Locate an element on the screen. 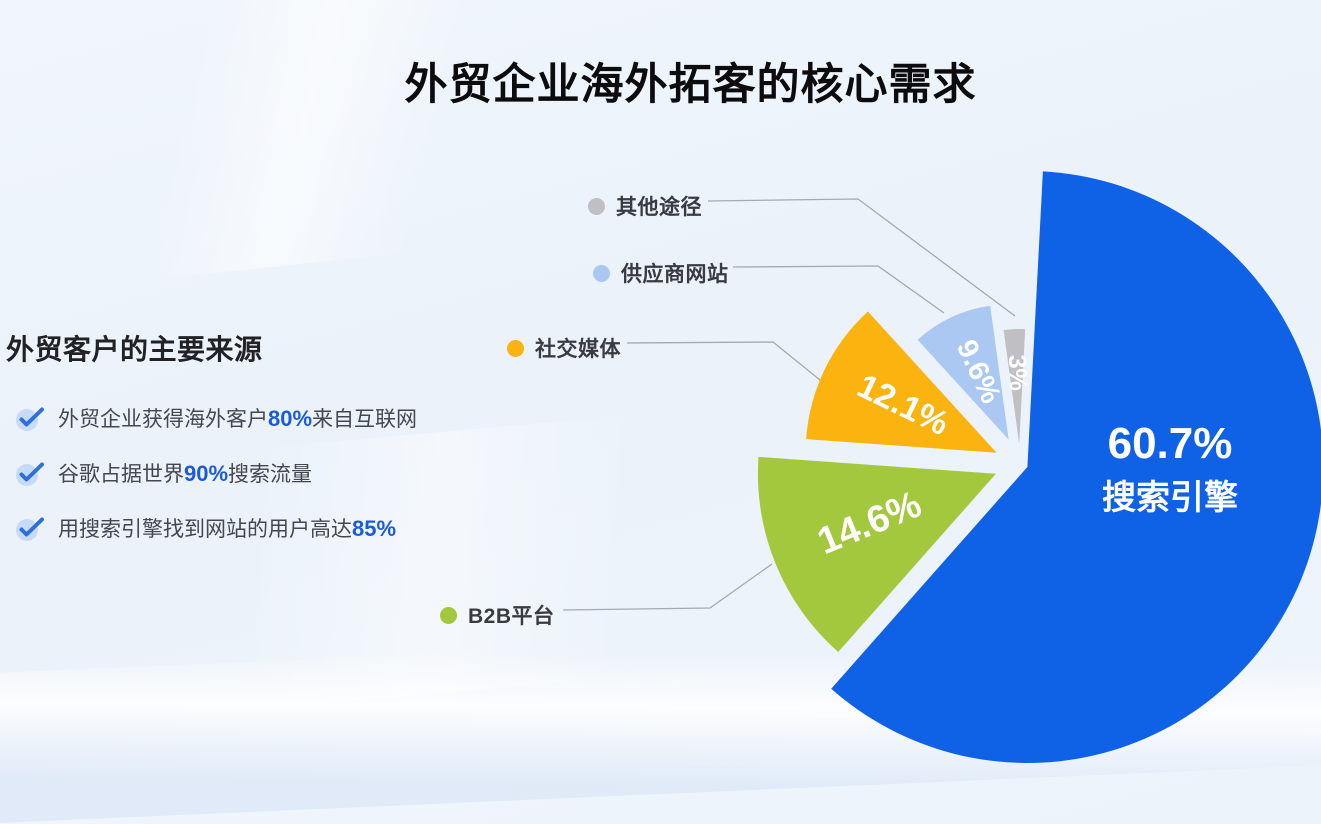 The height and width of the screenshot is (824, 1321). legend-label-social-media: 社交媒体 is located at coordinates (578, 349).